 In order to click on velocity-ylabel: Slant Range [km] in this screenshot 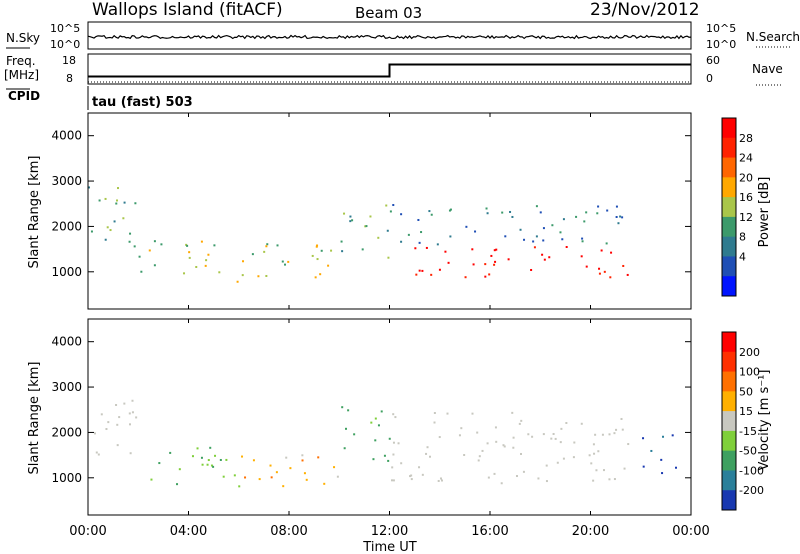, I will do `click(34, 418)`.